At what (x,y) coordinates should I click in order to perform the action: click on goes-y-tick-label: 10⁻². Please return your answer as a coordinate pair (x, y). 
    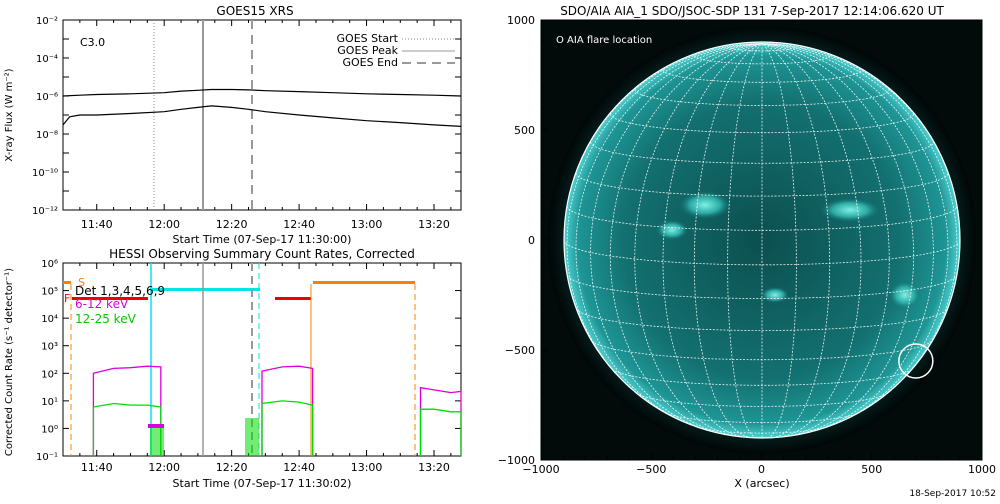
    Looking at the image, I should click on (47, 21).